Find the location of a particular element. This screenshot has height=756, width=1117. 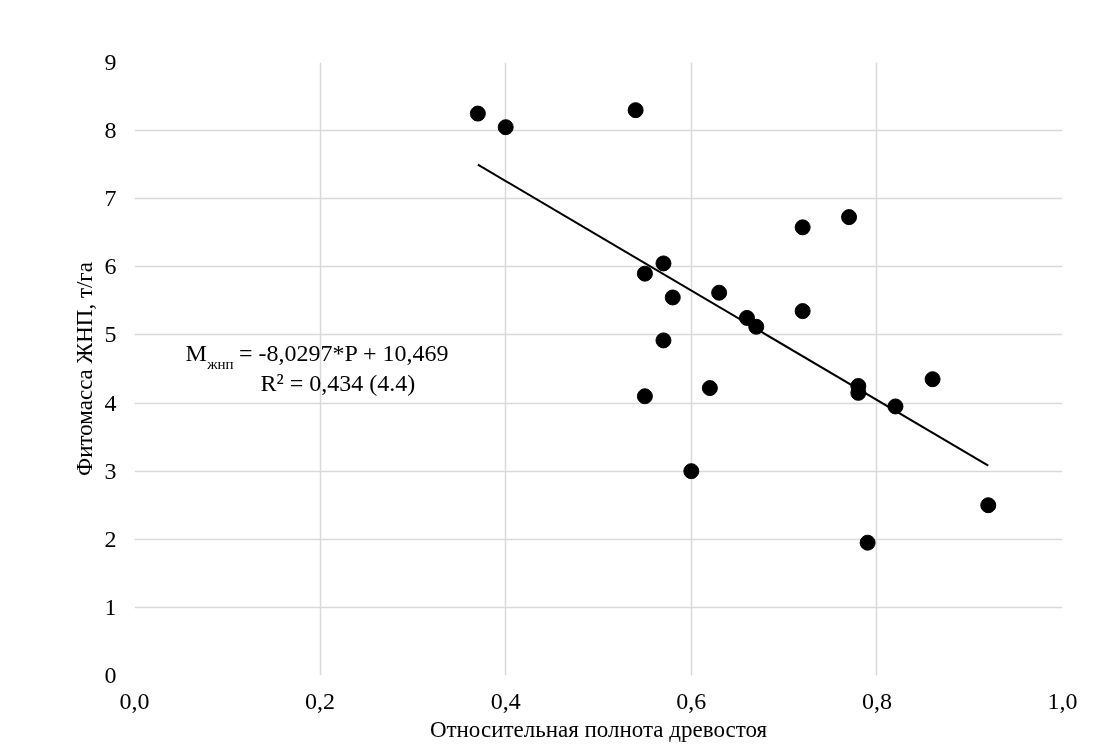

y-tick-label: 4 is located at coordinates (110, 402).